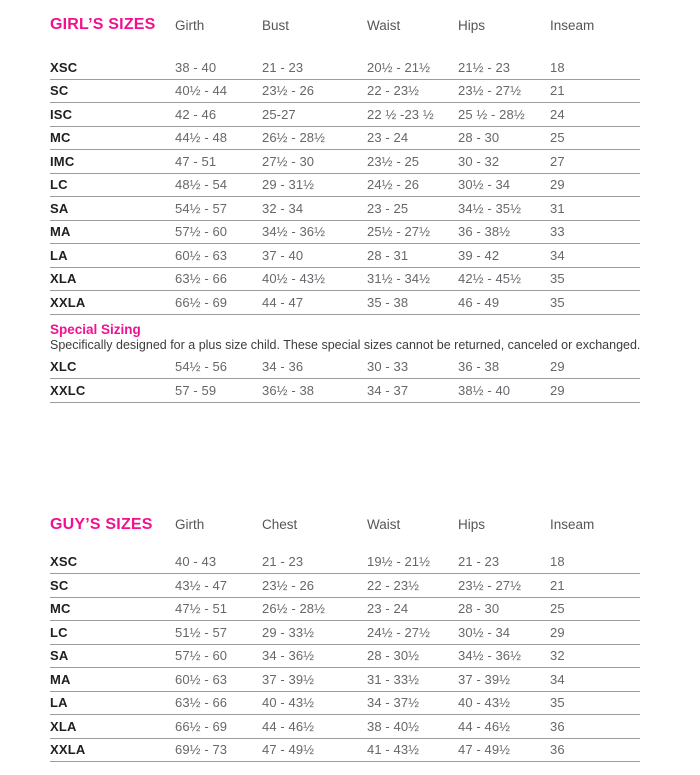 This screenshot has width=700, height=775. I want to click on chest-value: 26½ - 28½, so click(294, 609).